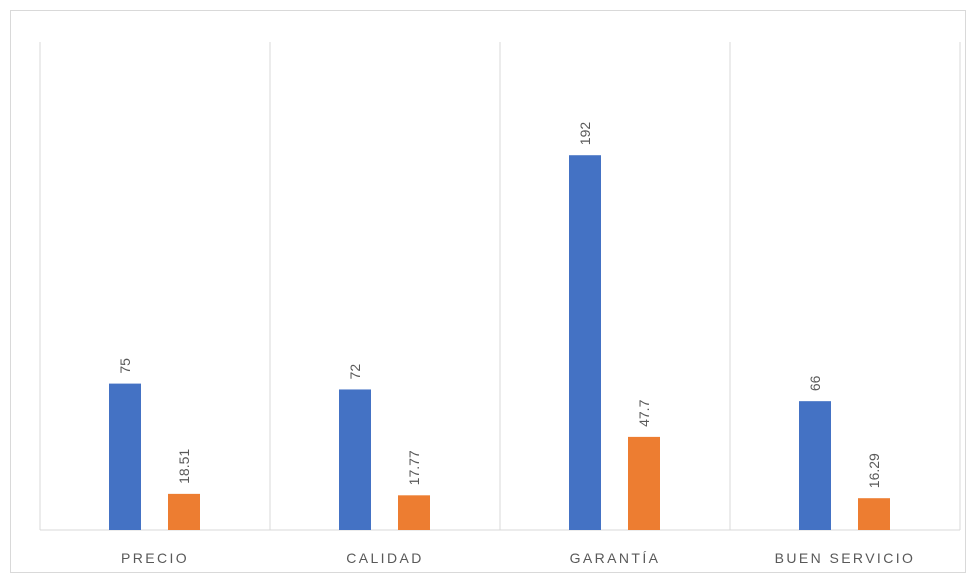 This screenshot has width=976, height=583. Describe the element at coordinates (585, 134) in the screenshot. I see `data-label: 192` at that location.